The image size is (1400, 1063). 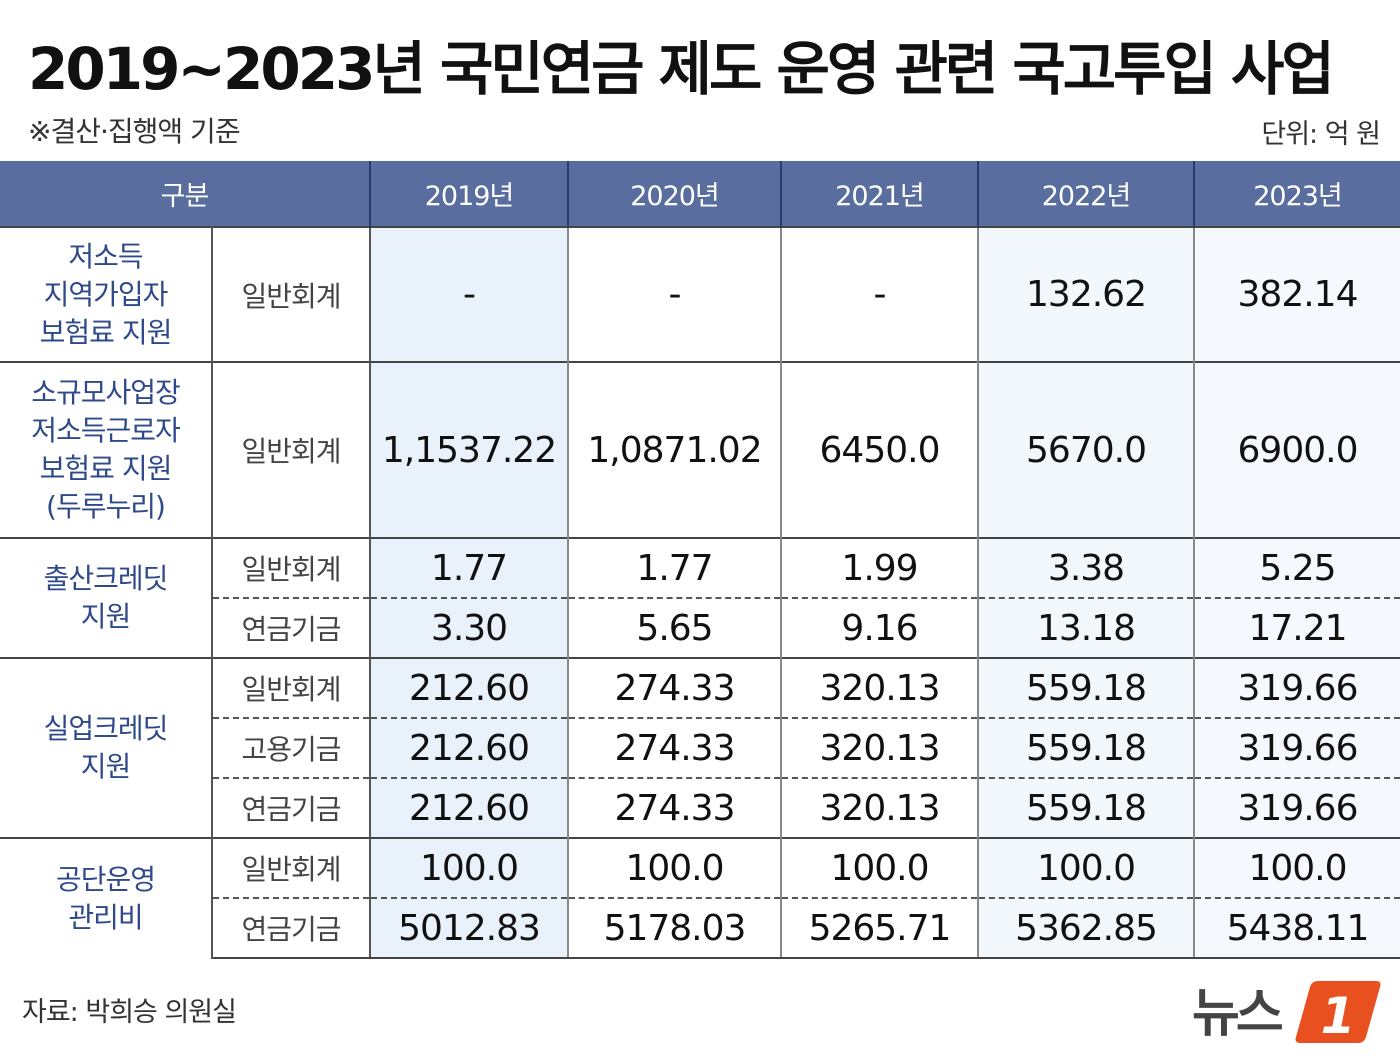 What do you see at coordinates (1085, 194) in the screenshot?
I see `header-year: 2022년` at bounding box center [1085, 194].